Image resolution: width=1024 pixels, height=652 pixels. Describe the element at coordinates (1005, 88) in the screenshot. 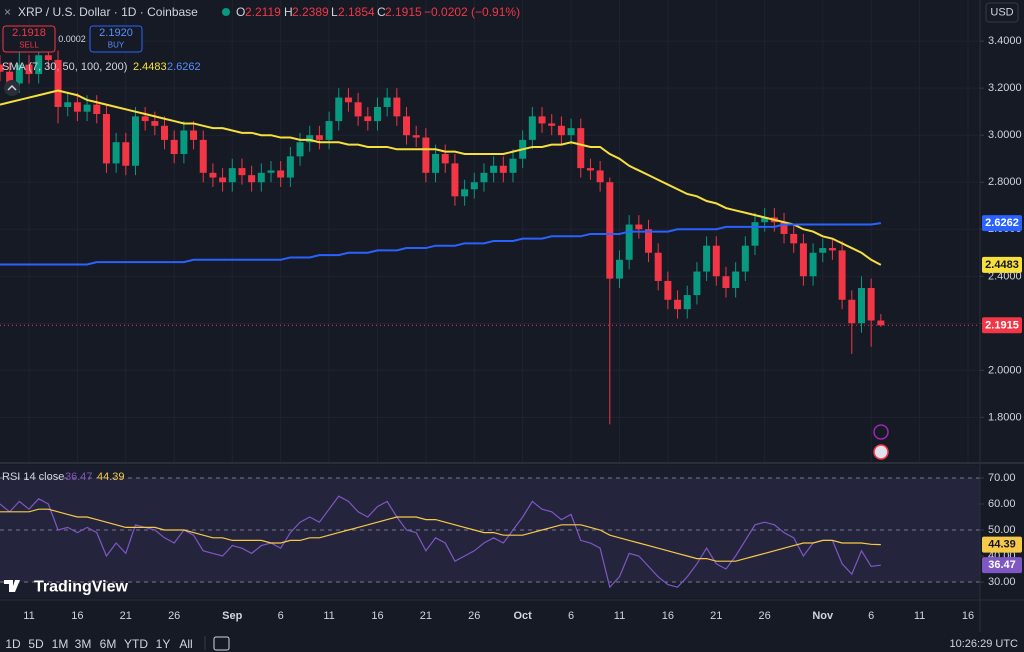

I see `y-tick-label: 3.2000` at that location.